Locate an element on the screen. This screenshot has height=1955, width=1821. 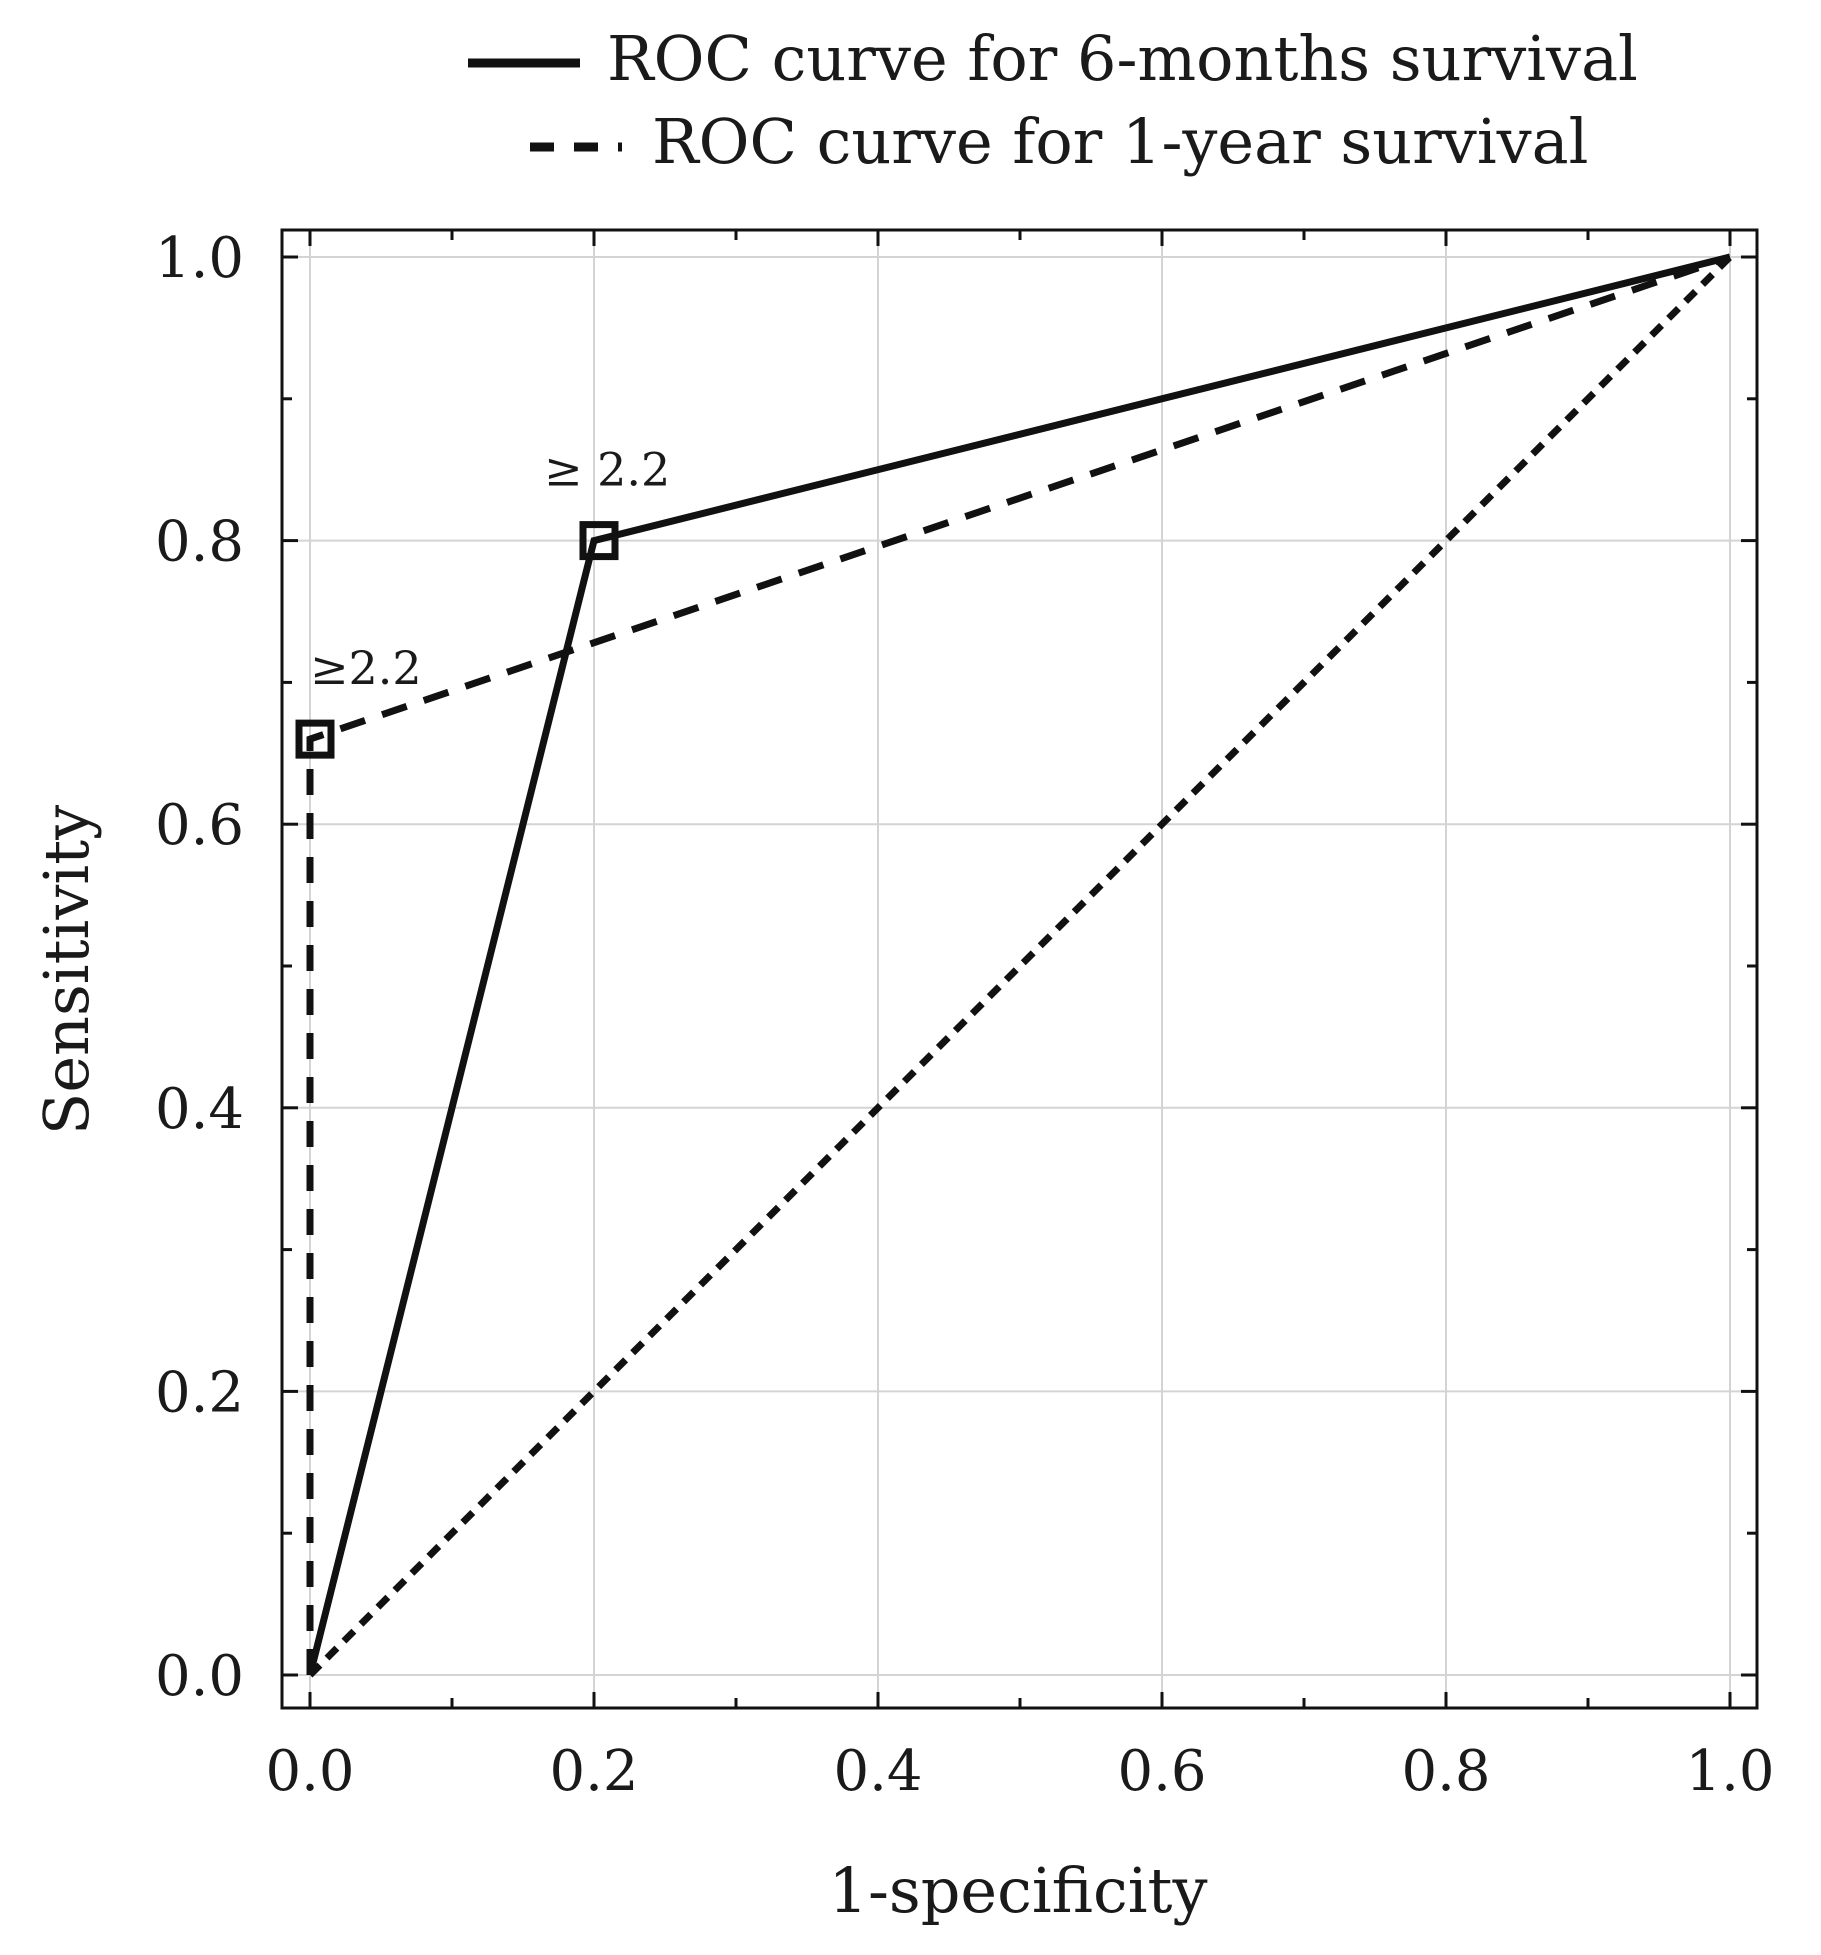
markers is located at coordinates (457, 640).